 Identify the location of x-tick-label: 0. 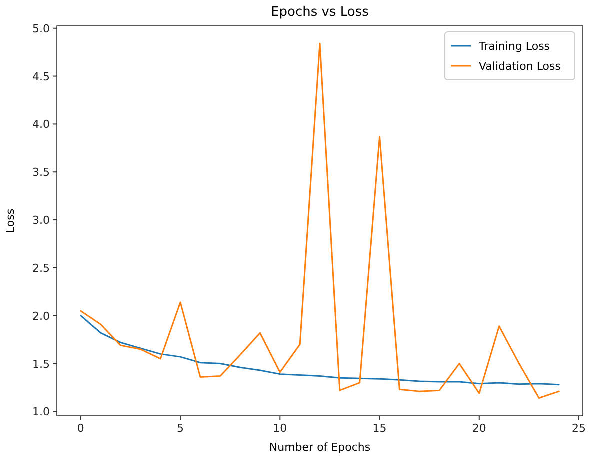
(80, 428).